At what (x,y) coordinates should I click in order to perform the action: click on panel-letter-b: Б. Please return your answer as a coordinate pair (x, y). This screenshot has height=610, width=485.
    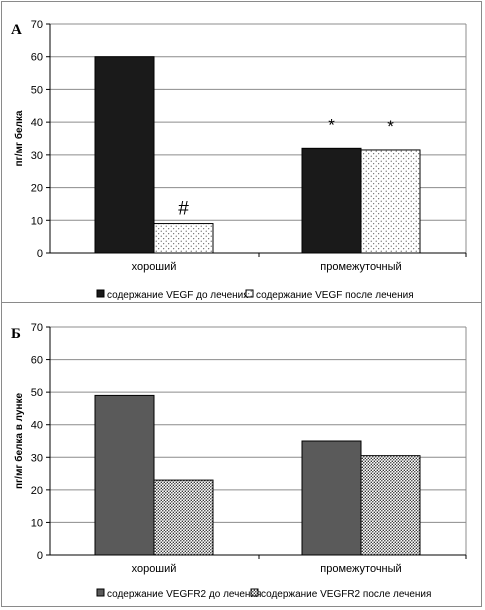
    Looking at the image, I should click on (16, 334).